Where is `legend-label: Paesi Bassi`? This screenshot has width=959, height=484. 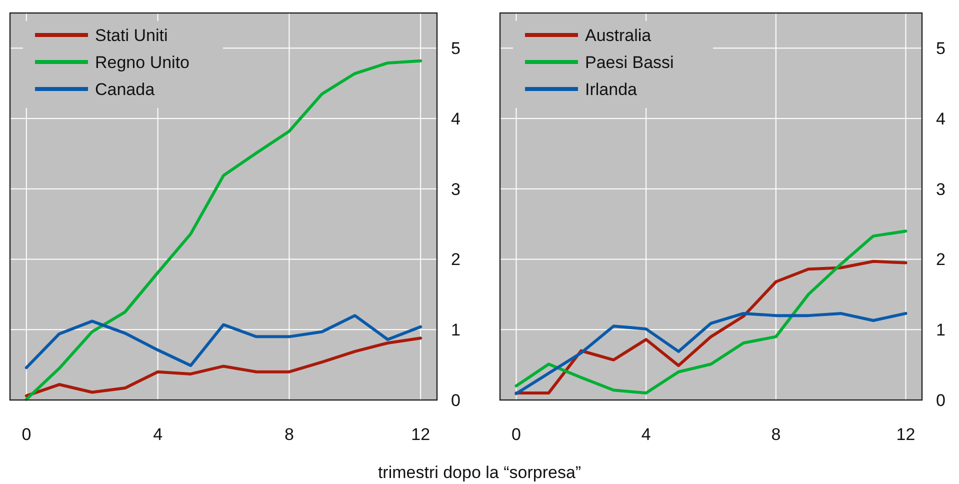 legend-label: Paesi Bassi is located at coordinates (629, 62).